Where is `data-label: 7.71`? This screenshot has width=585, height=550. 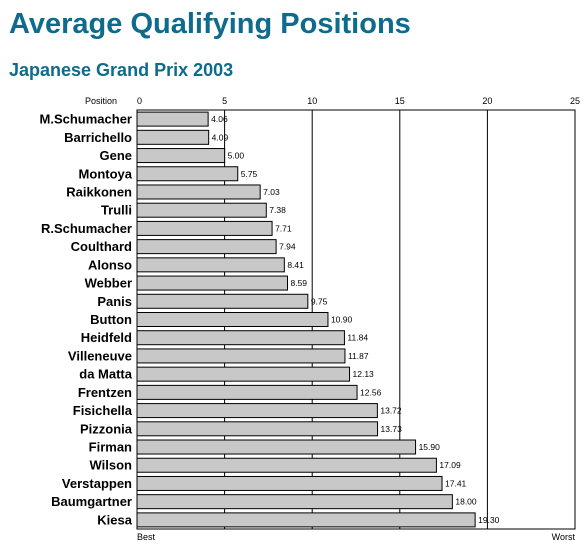
data-label: 7.71 is located at coordinates (283, 228).